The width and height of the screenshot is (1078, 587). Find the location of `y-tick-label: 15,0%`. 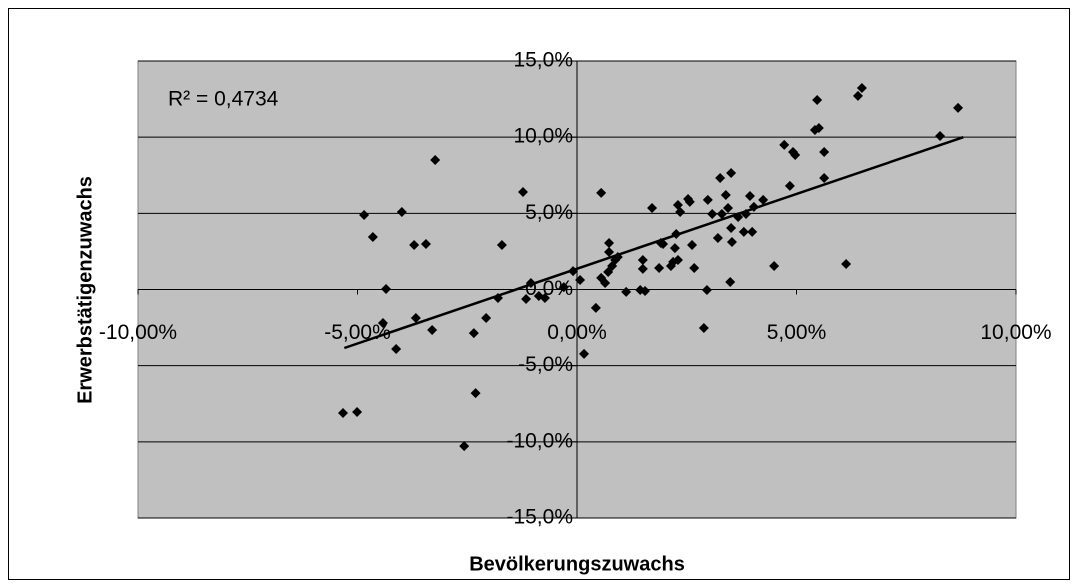

y-tick-label: 15,0% is located at coordinates (543, 60).